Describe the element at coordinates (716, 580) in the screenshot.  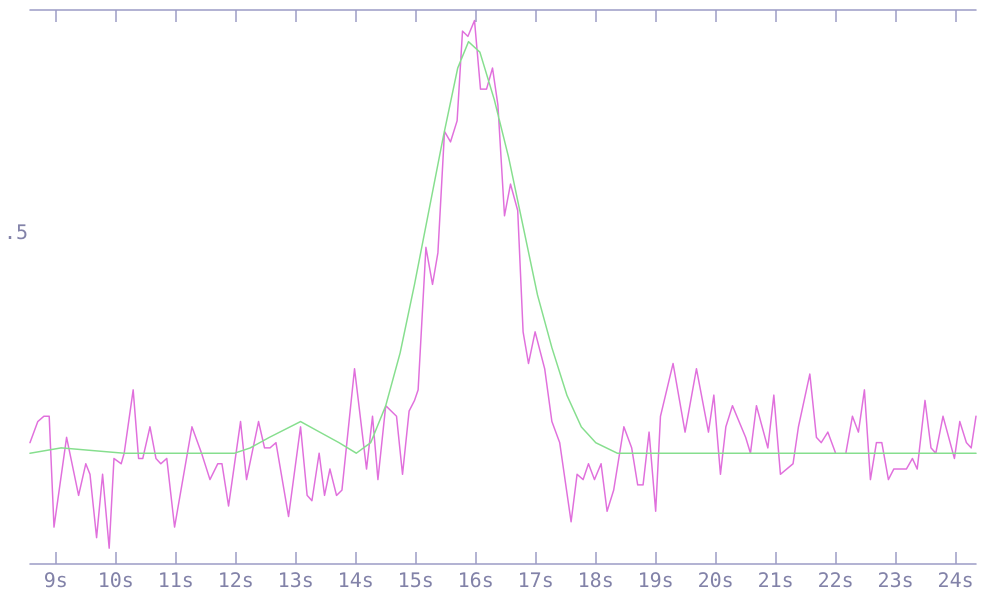
I see `x-tick-label: 20s` at that location.